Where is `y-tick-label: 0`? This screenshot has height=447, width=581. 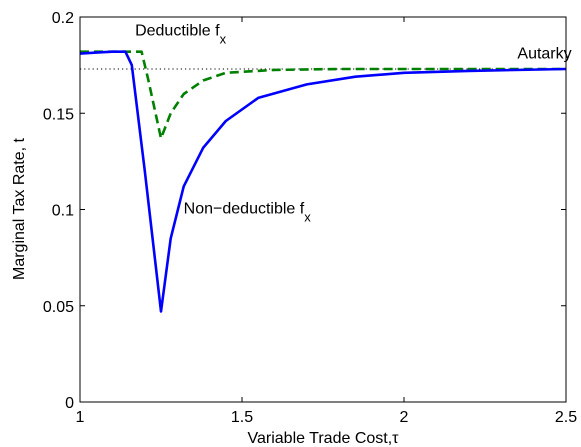
y-tick-label: 0 is located at coordinates (69, 403).